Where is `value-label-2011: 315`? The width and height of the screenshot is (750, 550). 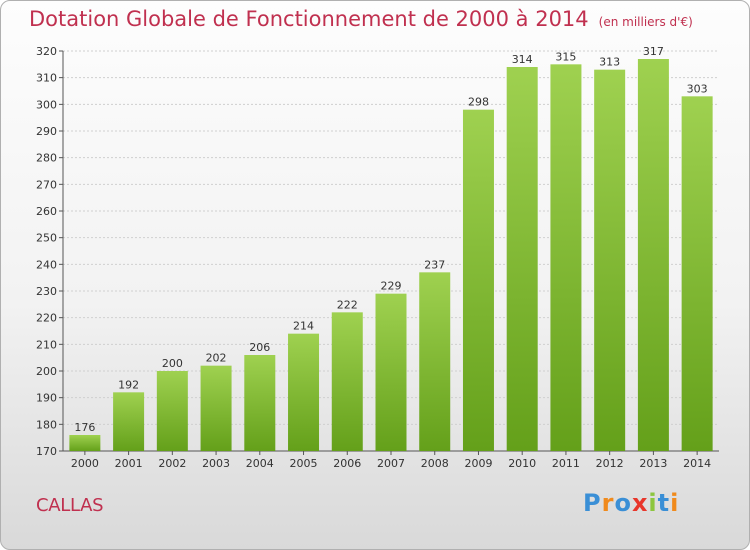
value-label-2011: 315 is located at coordinates (565, 56).